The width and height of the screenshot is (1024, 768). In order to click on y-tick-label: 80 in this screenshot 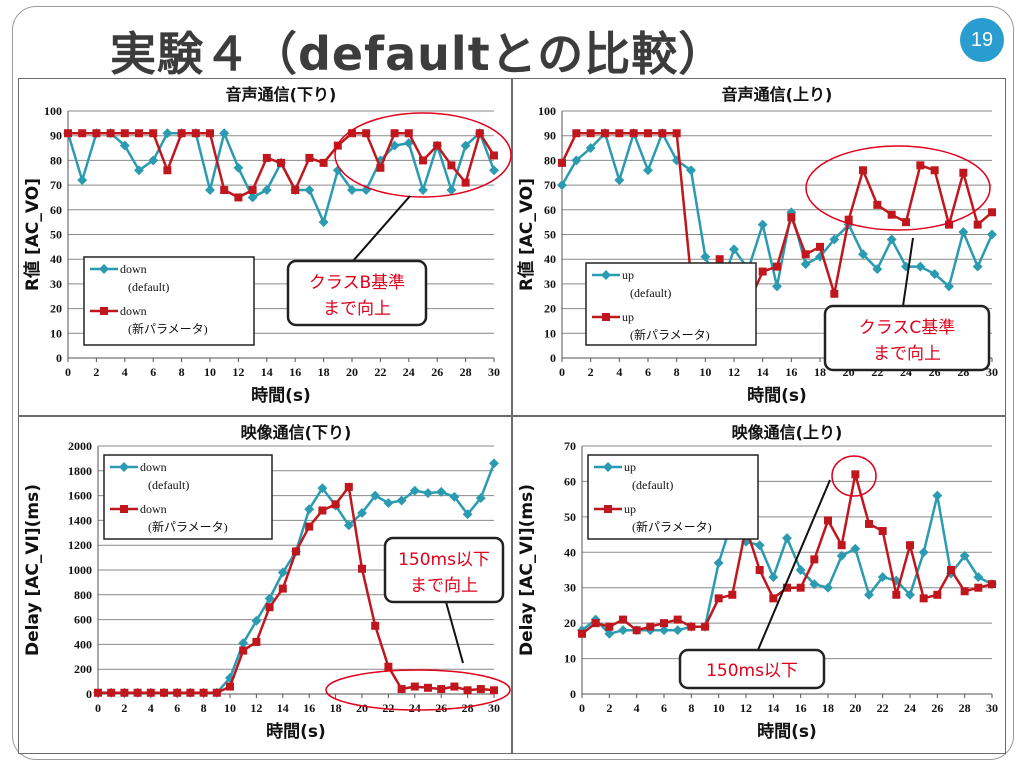, I will do `click(56, 160)`.